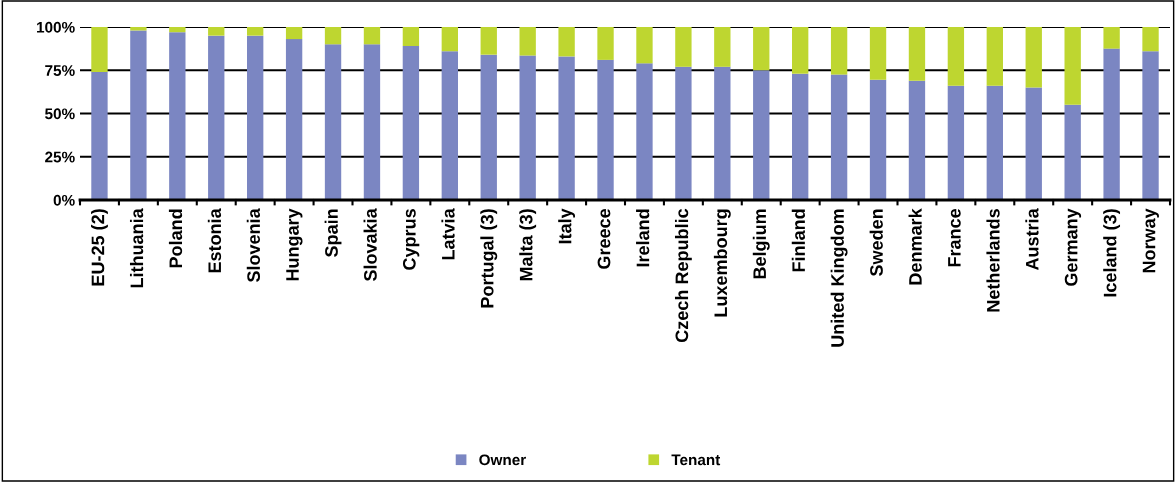 Image resolution: width=1176 pixels, height=482 pixels. I want to click on x-tick-label: Iceland (3), so click(1112, 253).